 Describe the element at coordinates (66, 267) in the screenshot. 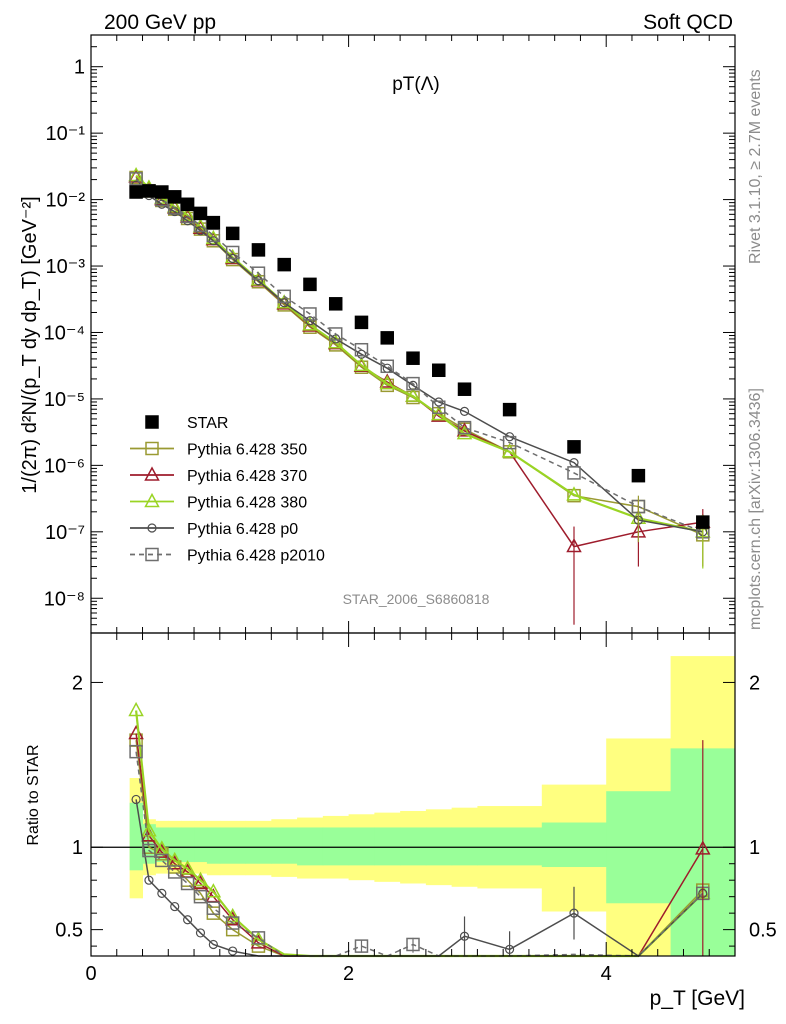

I see `main-y-tick-label: 10⁻³` at that location.